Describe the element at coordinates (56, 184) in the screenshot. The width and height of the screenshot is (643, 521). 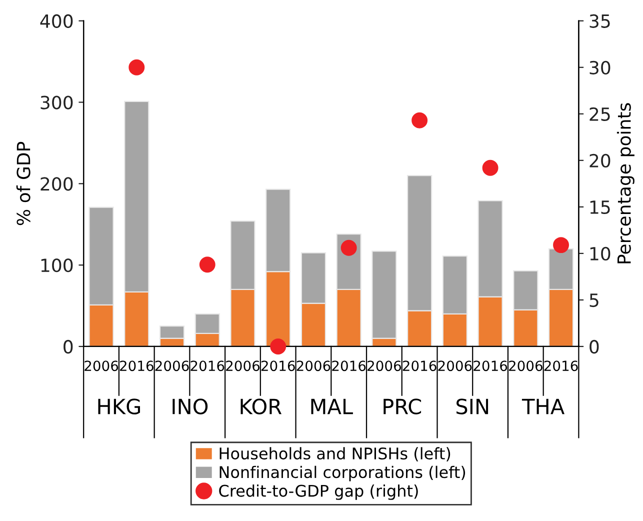
I see `y-tick-label: 200` at that location.